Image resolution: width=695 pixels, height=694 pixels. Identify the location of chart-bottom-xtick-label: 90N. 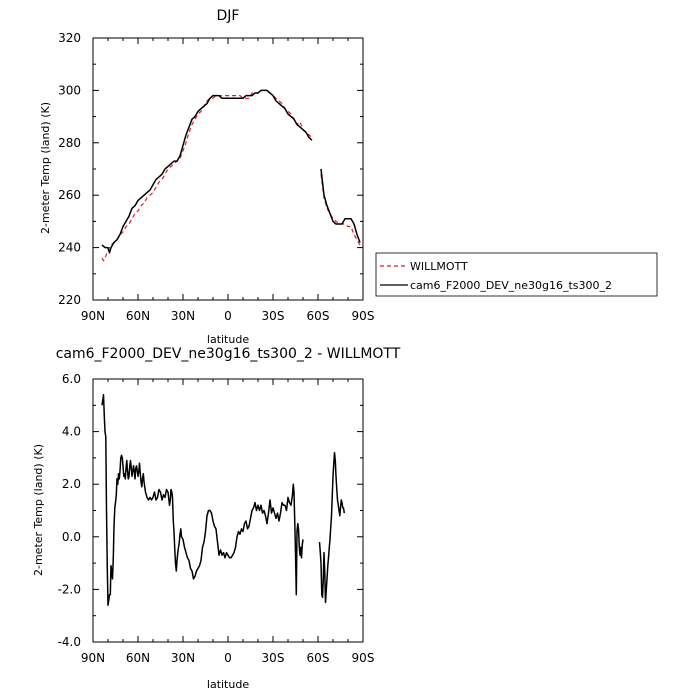
(93, 658).